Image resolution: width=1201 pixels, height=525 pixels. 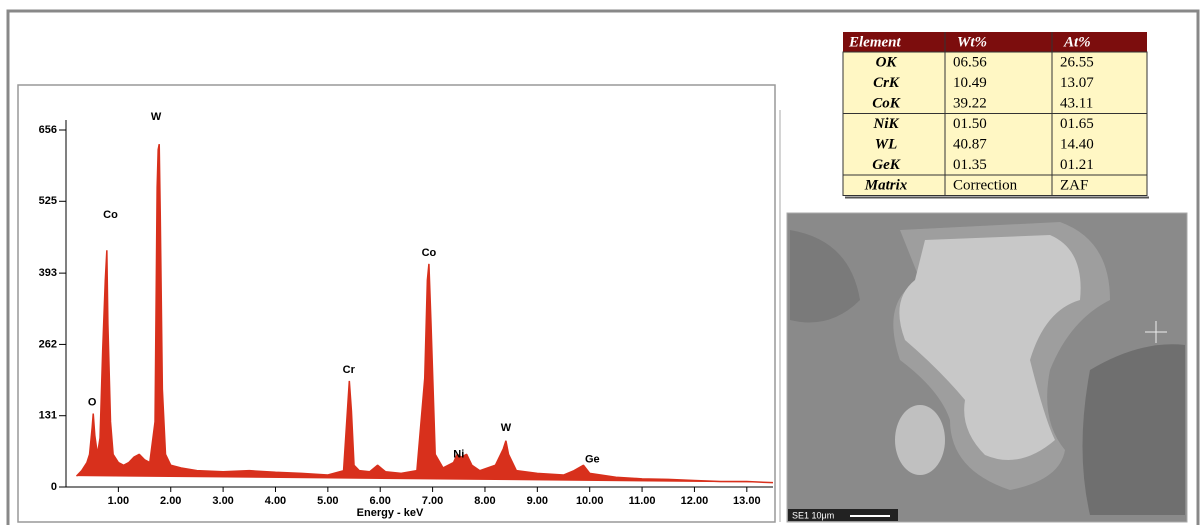 I want to click on table-cell: 43.11, so click(x=1076, y=104).